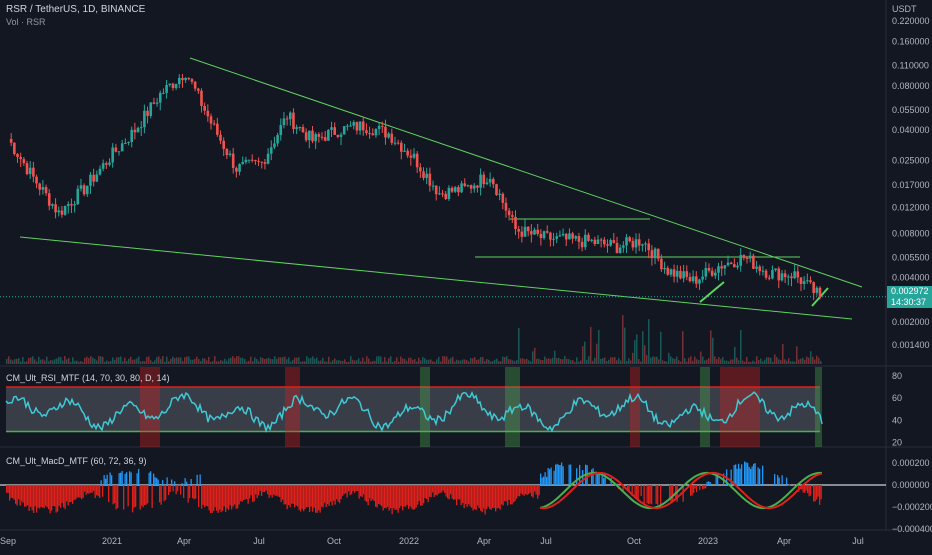  I want to click on macd-pane, so click(443, 488).